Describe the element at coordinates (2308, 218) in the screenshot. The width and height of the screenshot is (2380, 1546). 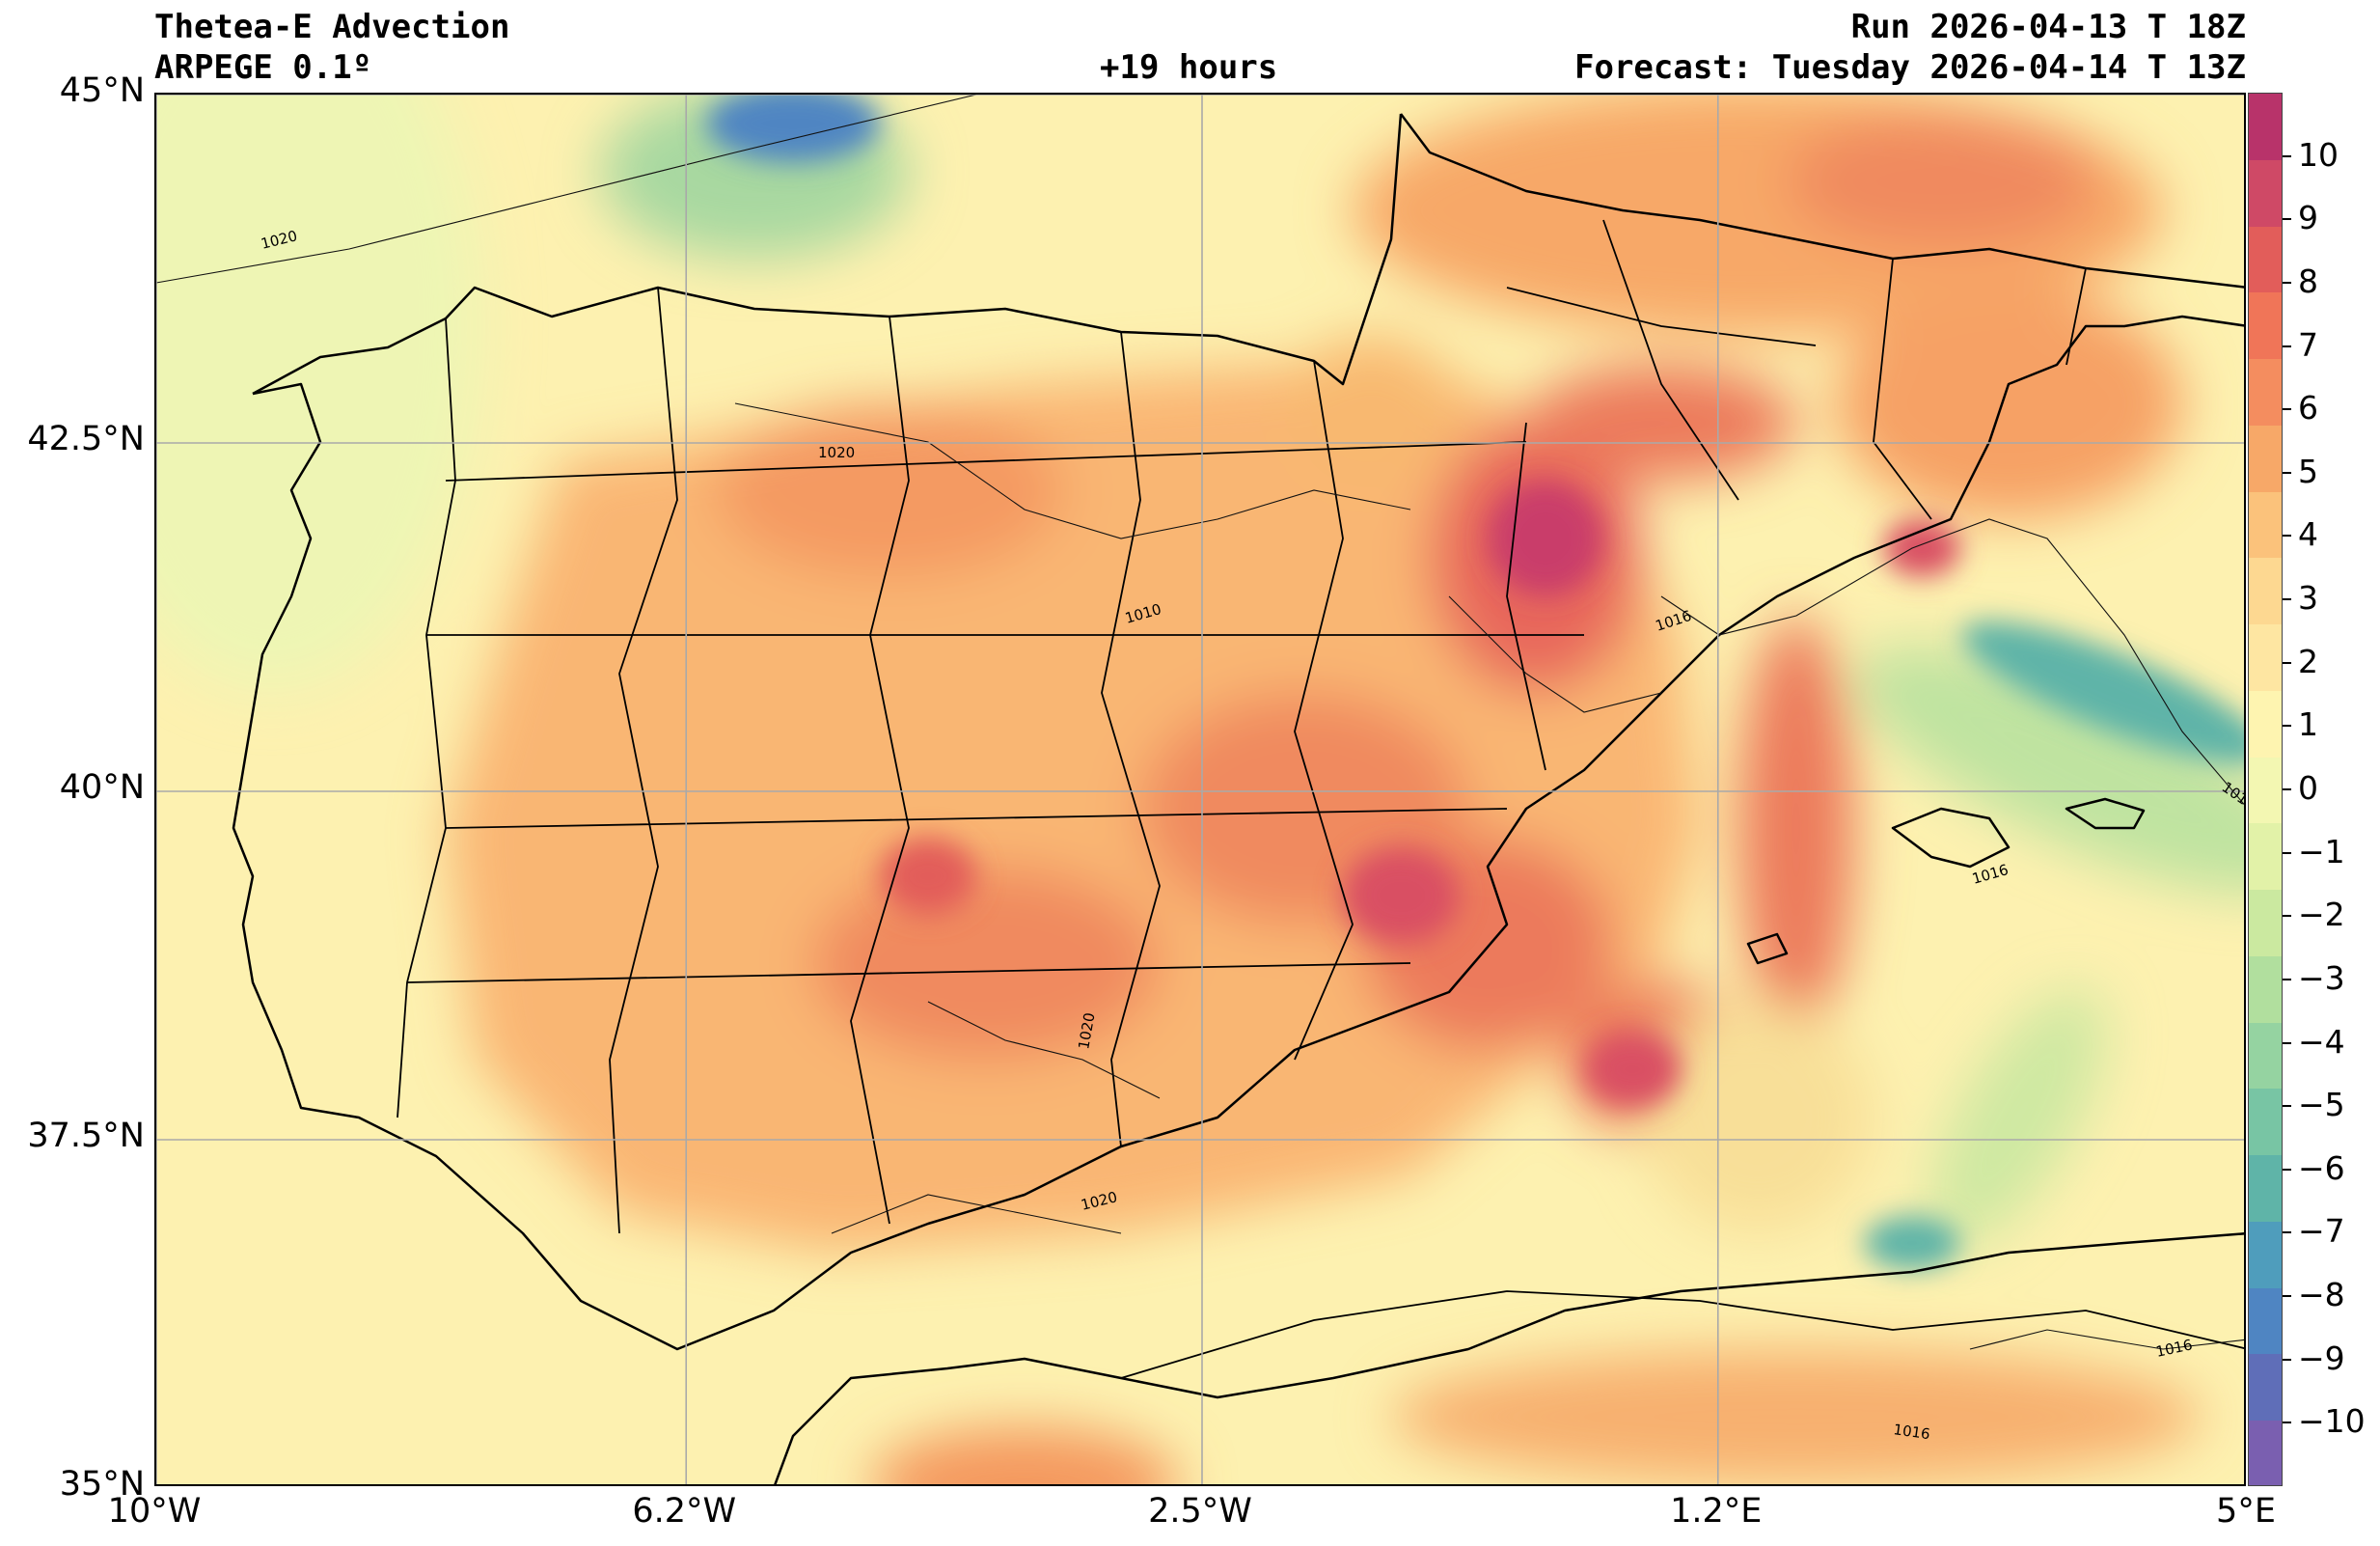
I see `colorbar-tick-label: 9` at that location.